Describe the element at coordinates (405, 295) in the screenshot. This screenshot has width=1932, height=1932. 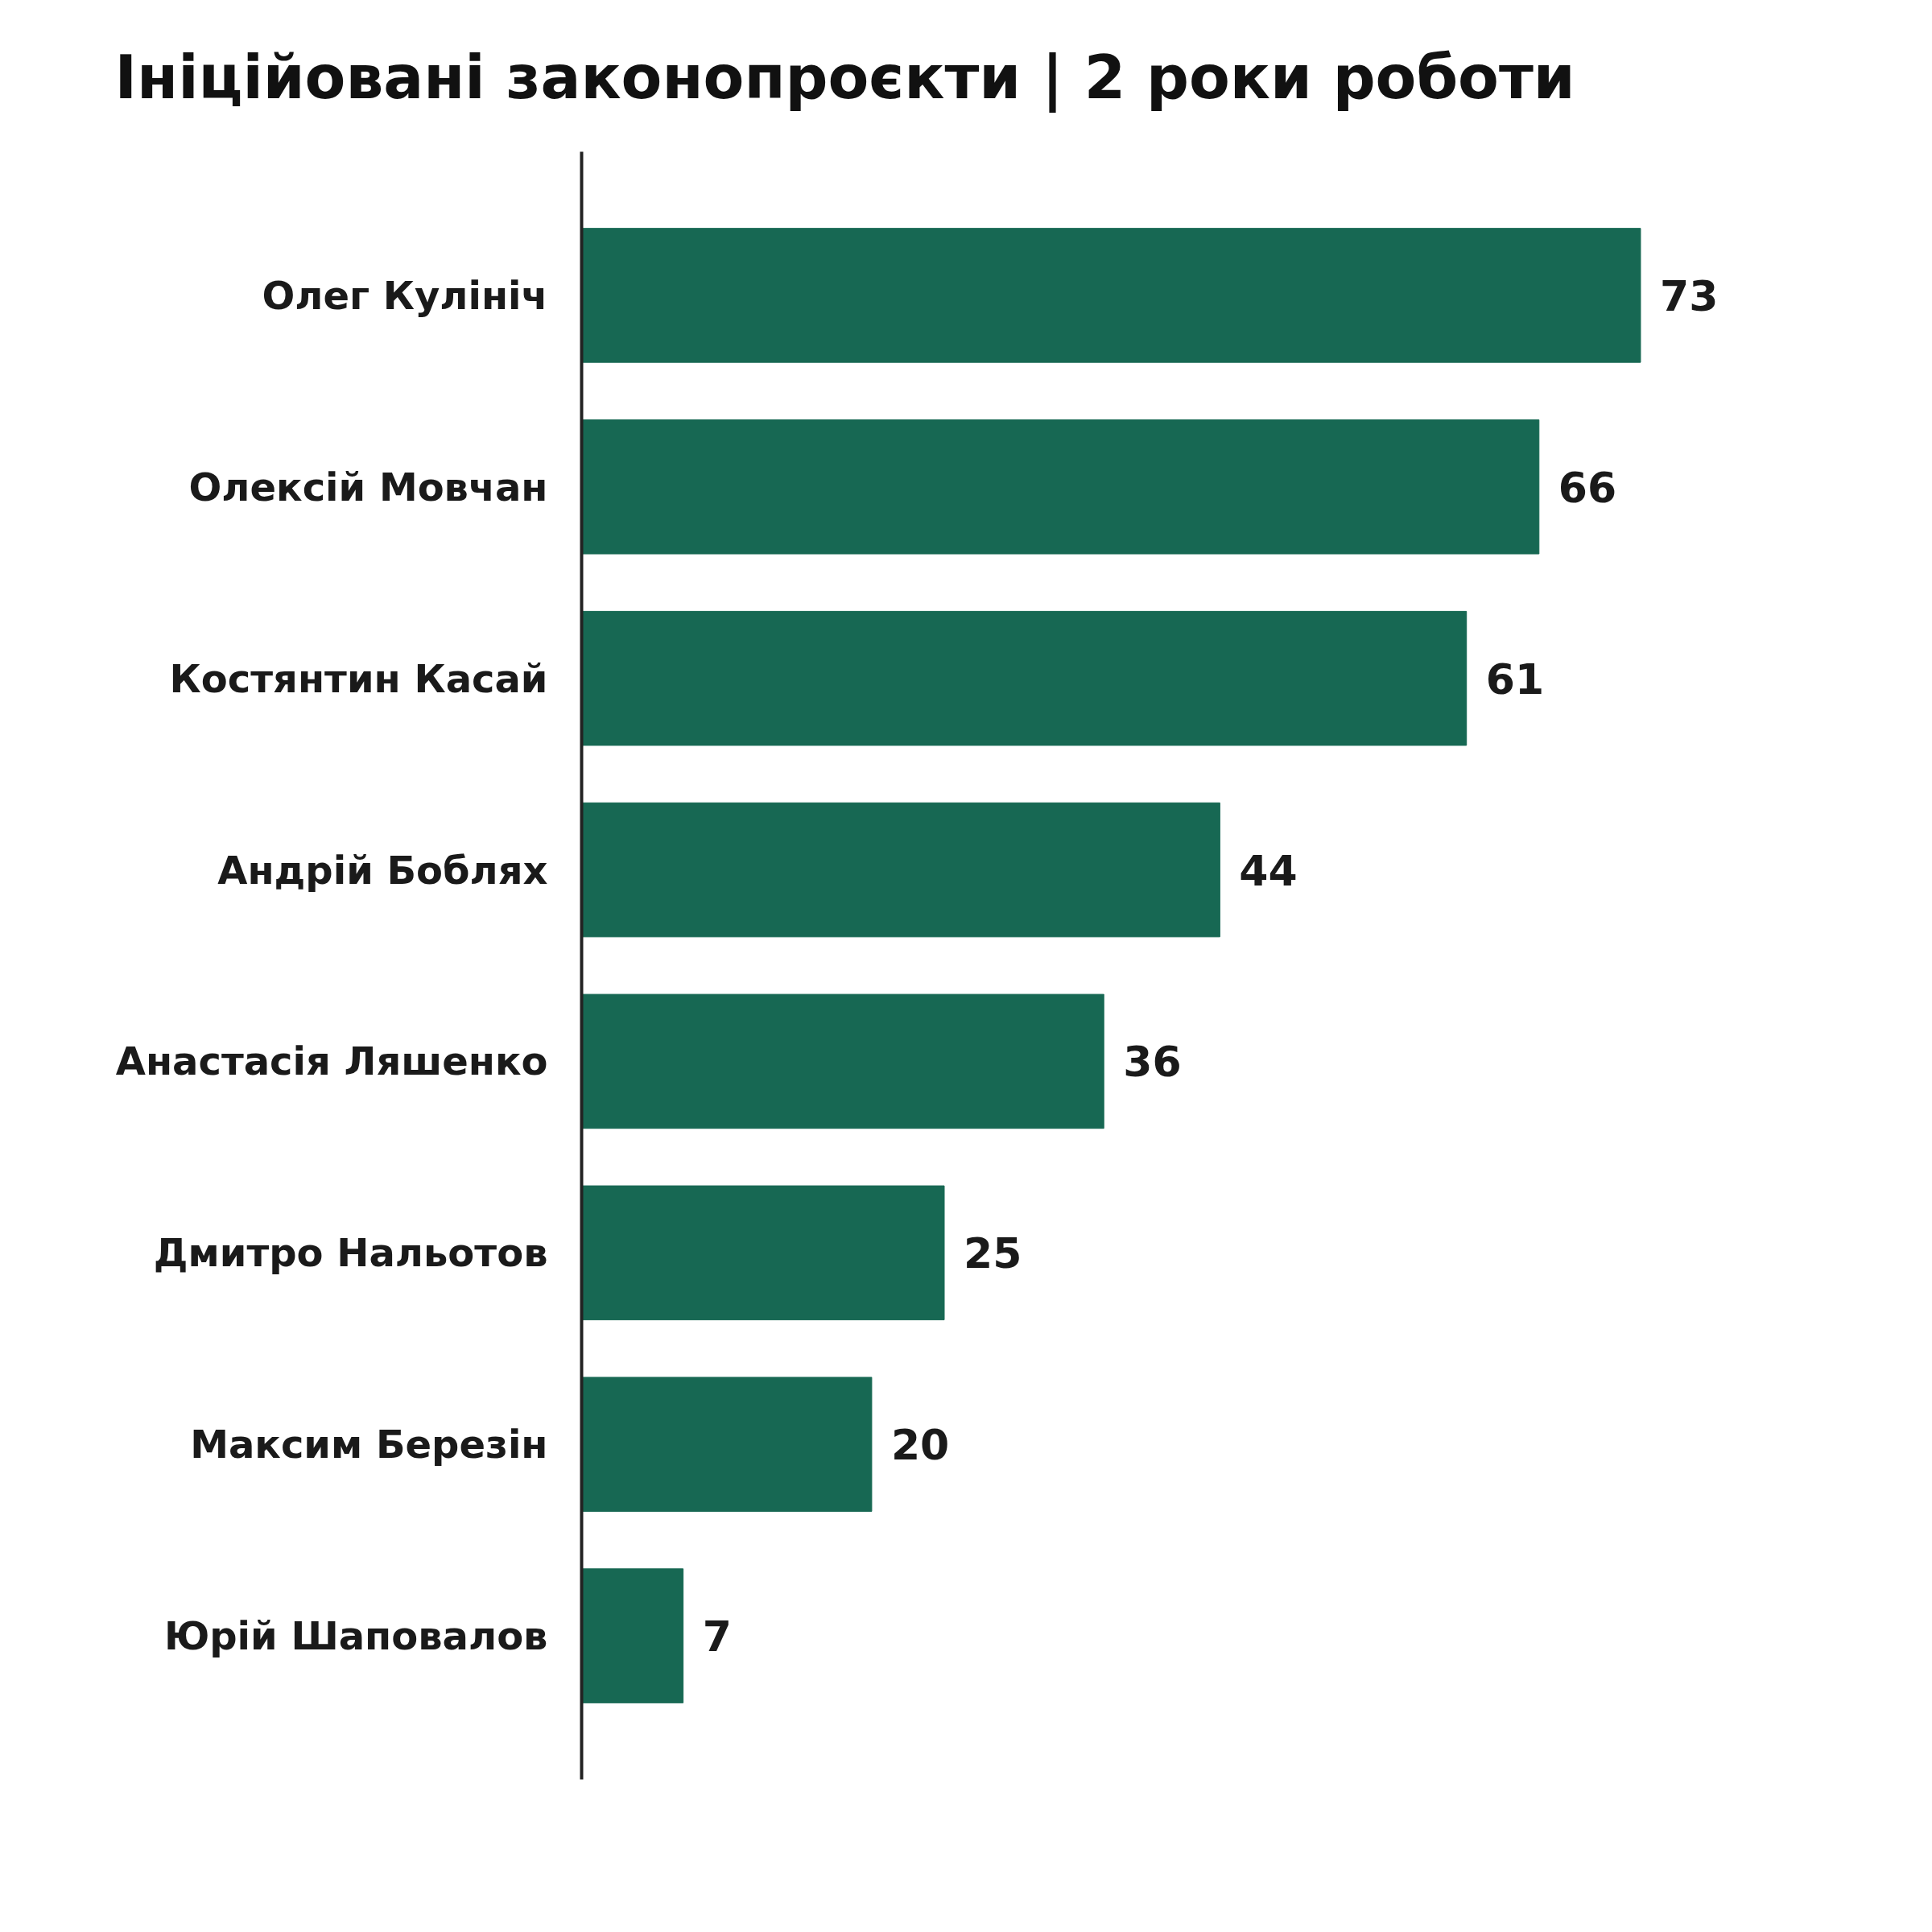
I see `y-tick-label: Олег Кулініч` at that location.